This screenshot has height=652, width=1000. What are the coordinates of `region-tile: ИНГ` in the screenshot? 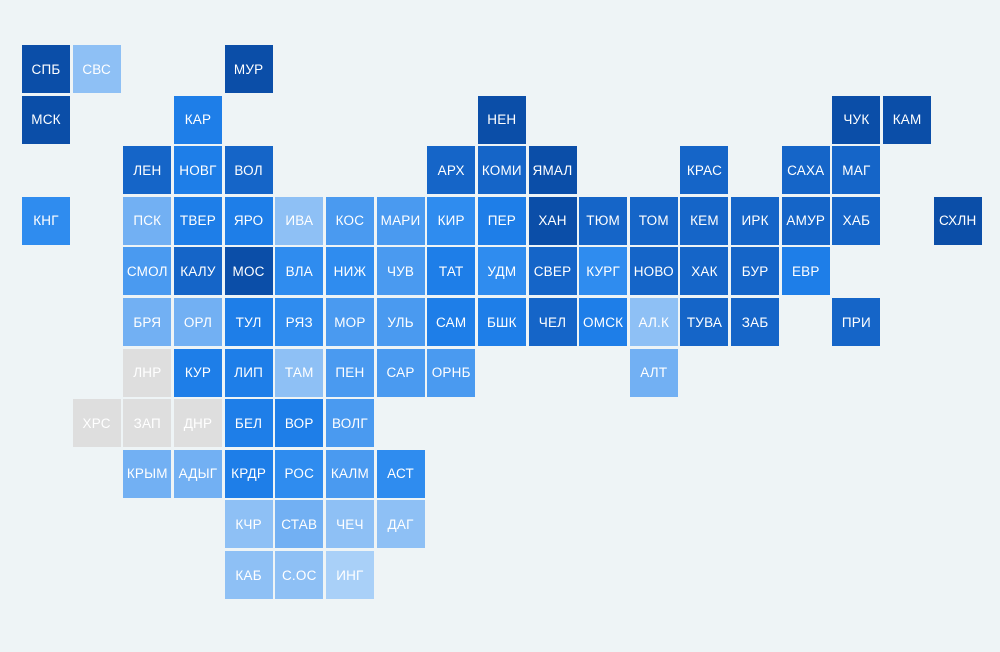 It's located at (349, 575).